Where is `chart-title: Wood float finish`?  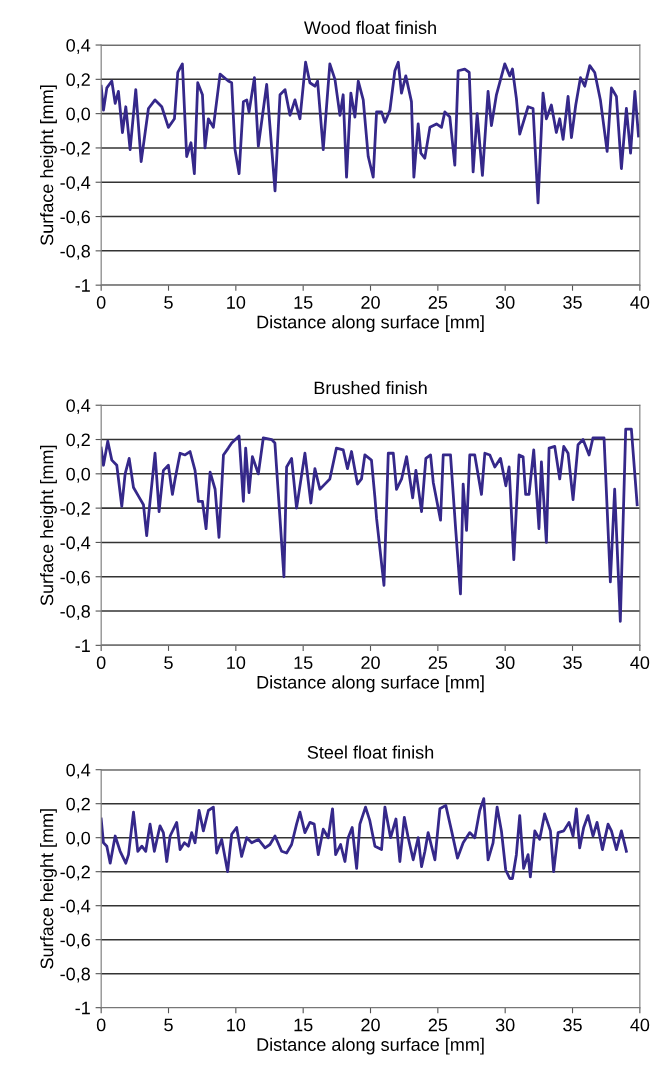
chart-title: Wood float finish is located at coordinates (370, 27).